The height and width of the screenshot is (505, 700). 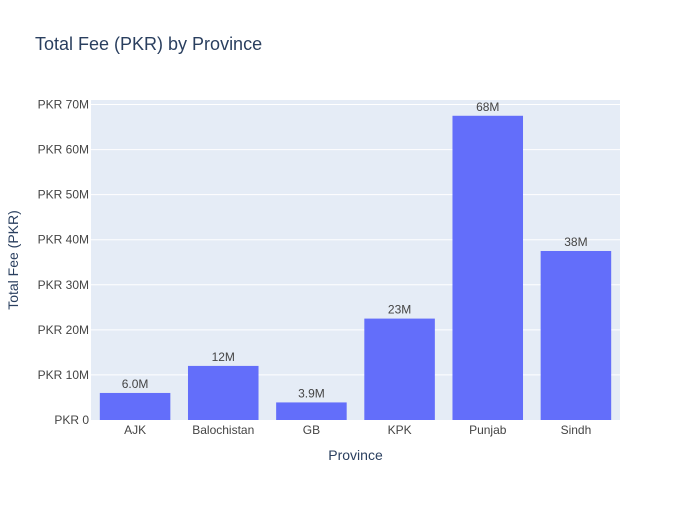 What do you see at coordinates (135, 406) in the screenshot?
I see `bar-ajk` at bounding box center [135, 406].